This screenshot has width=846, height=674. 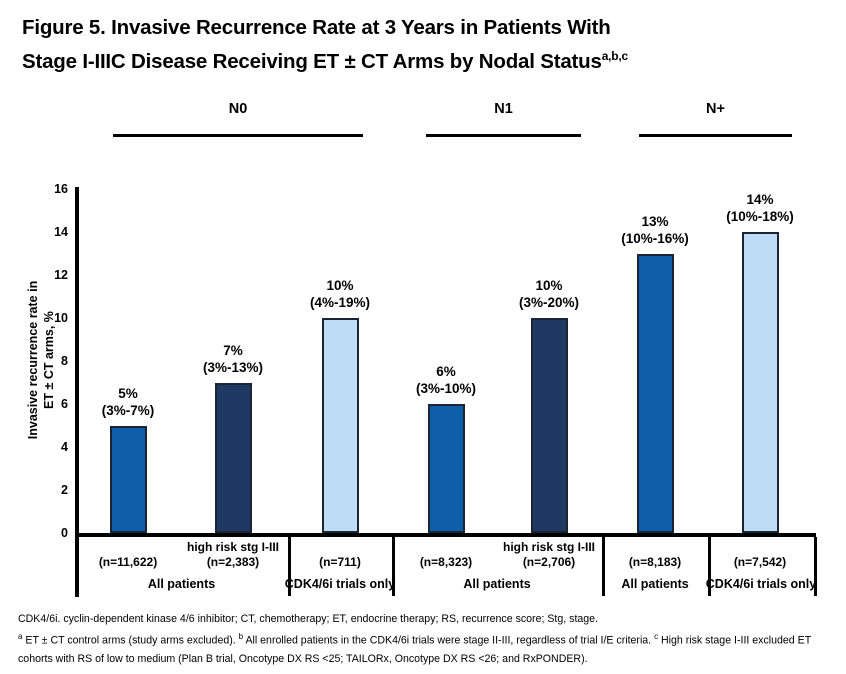 What do you see at coordinates (233, 367) in the screenshot?
I see `bar-ci-text: (3%-13%)` at bounding box center [233, 367].